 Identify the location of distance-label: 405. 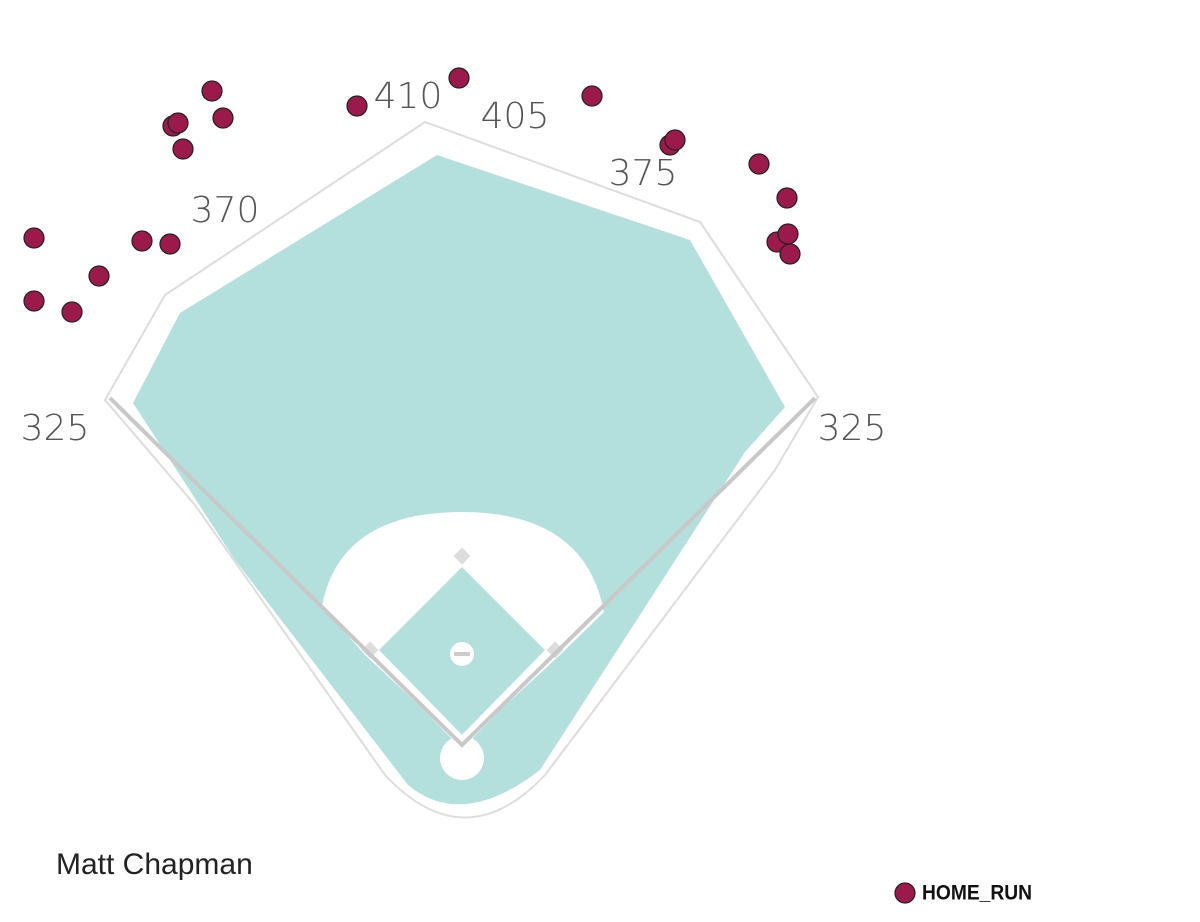
(515, 116).